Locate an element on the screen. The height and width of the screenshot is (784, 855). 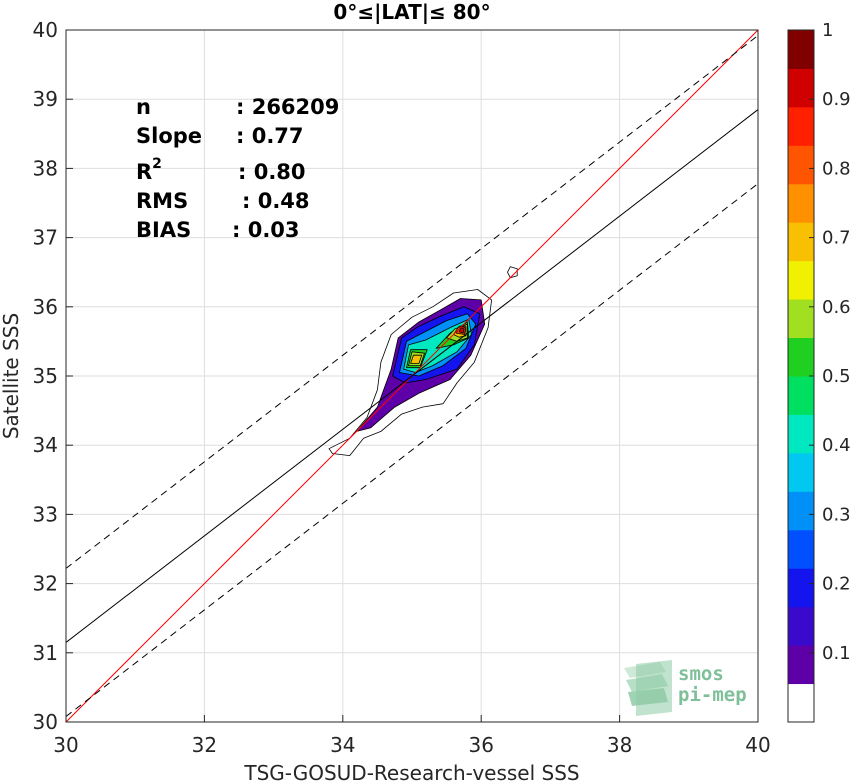
colorbar-tick-label: 0.6 is located at coordinates (836, 307).